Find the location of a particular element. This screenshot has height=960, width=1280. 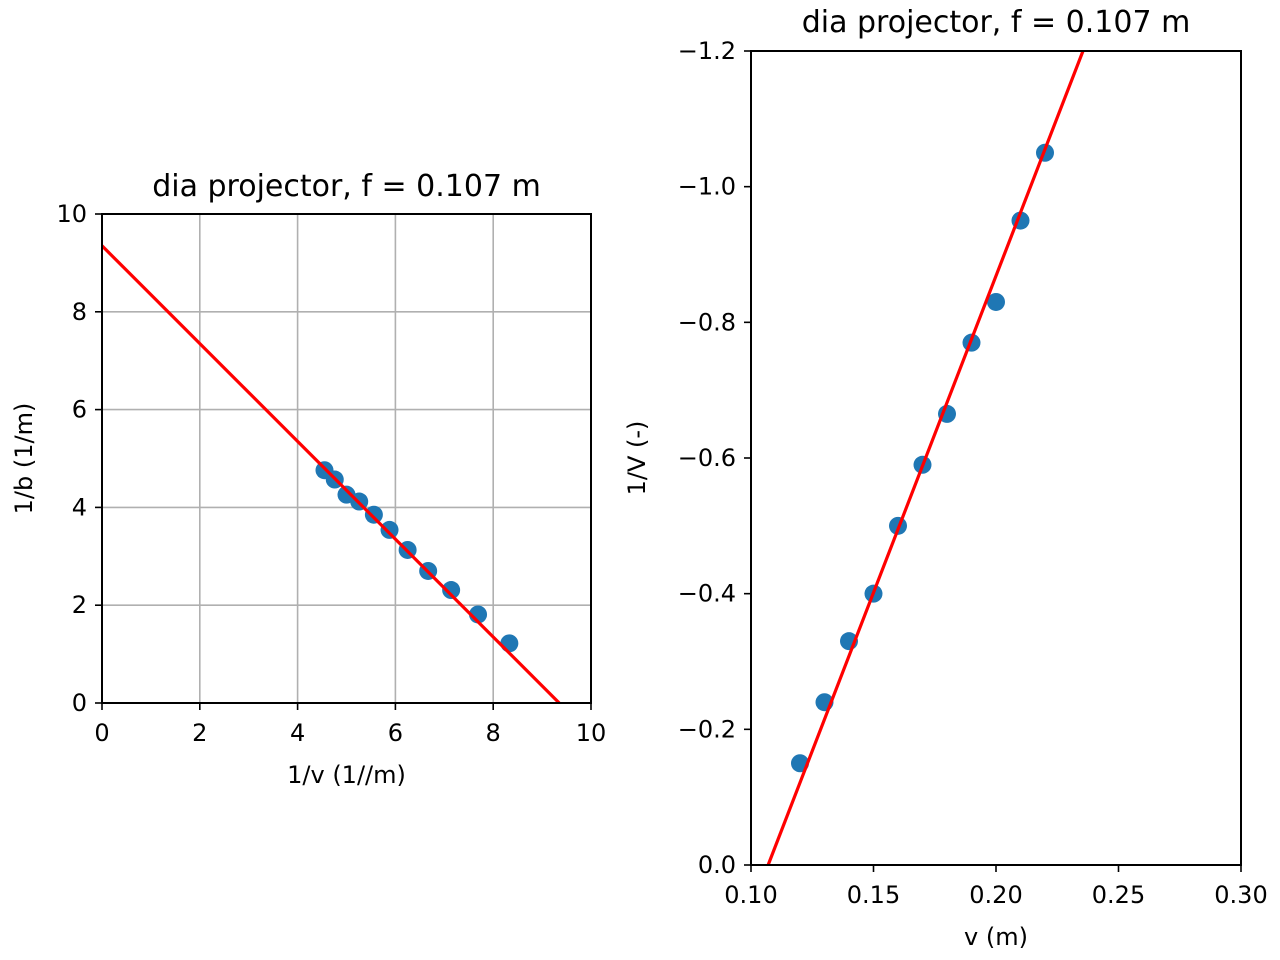

y-tick-label: 0 is located at coordinates (79, 703).